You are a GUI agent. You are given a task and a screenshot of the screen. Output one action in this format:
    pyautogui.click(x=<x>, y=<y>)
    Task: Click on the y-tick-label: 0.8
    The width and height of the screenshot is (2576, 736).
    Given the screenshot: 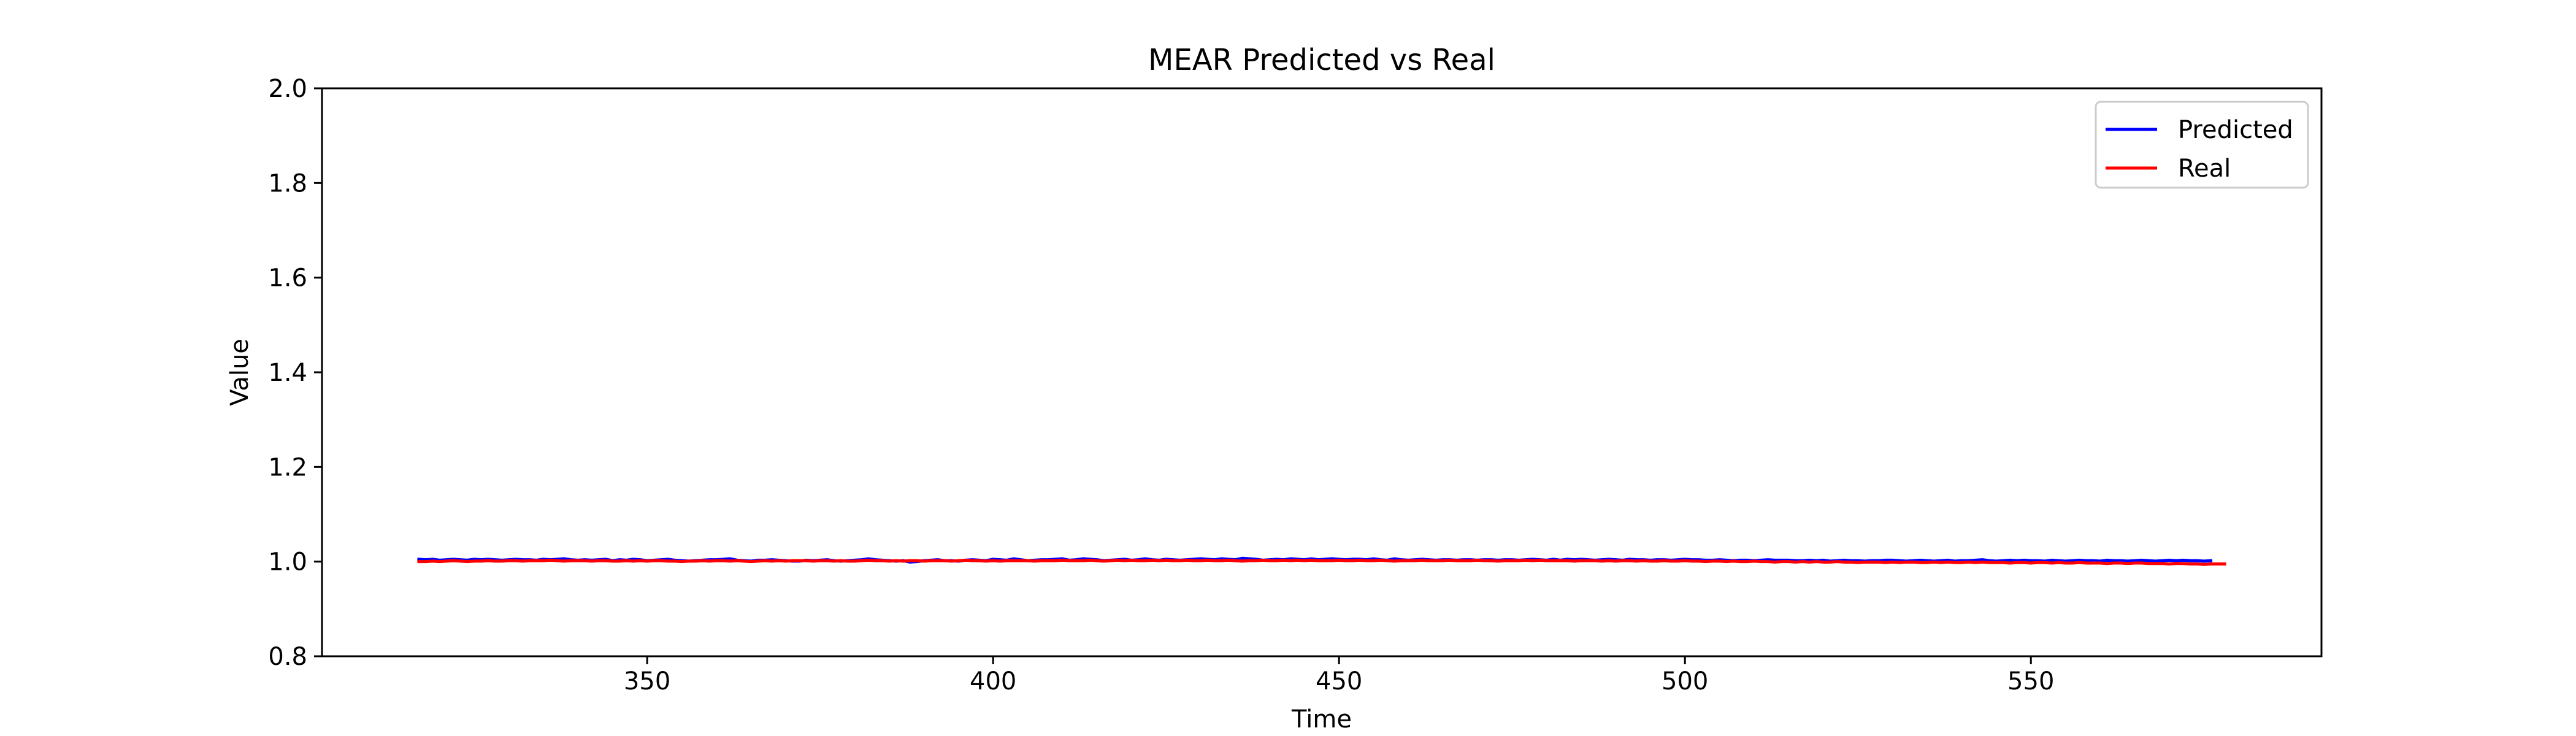 What is the action you would take?
    pyautogui.click(x=287, y=657)
    